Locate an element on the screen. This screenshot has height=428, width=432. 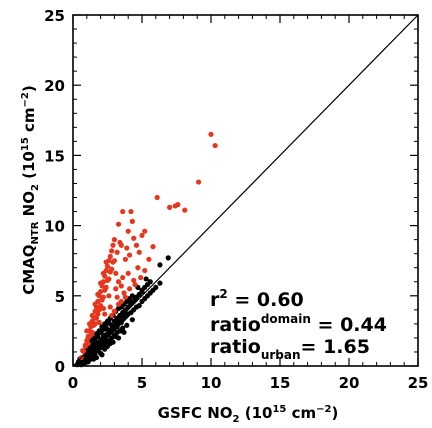
y-tick-label: 15 is located at coordinates (54, 156).